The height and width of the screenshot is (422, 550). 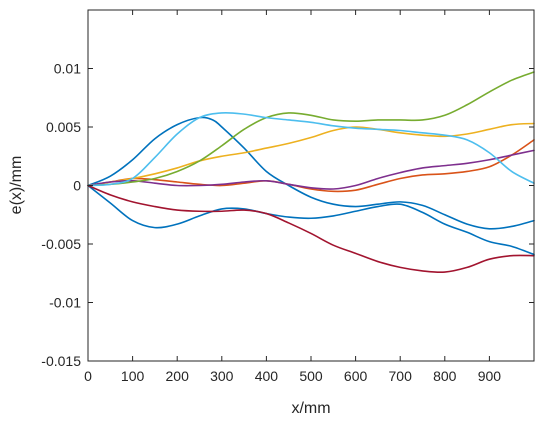 What do you see at coordinates (310, 408) in the screenshot?
I see `x-axis-label: x/mm` at bounding box center [310, 408].